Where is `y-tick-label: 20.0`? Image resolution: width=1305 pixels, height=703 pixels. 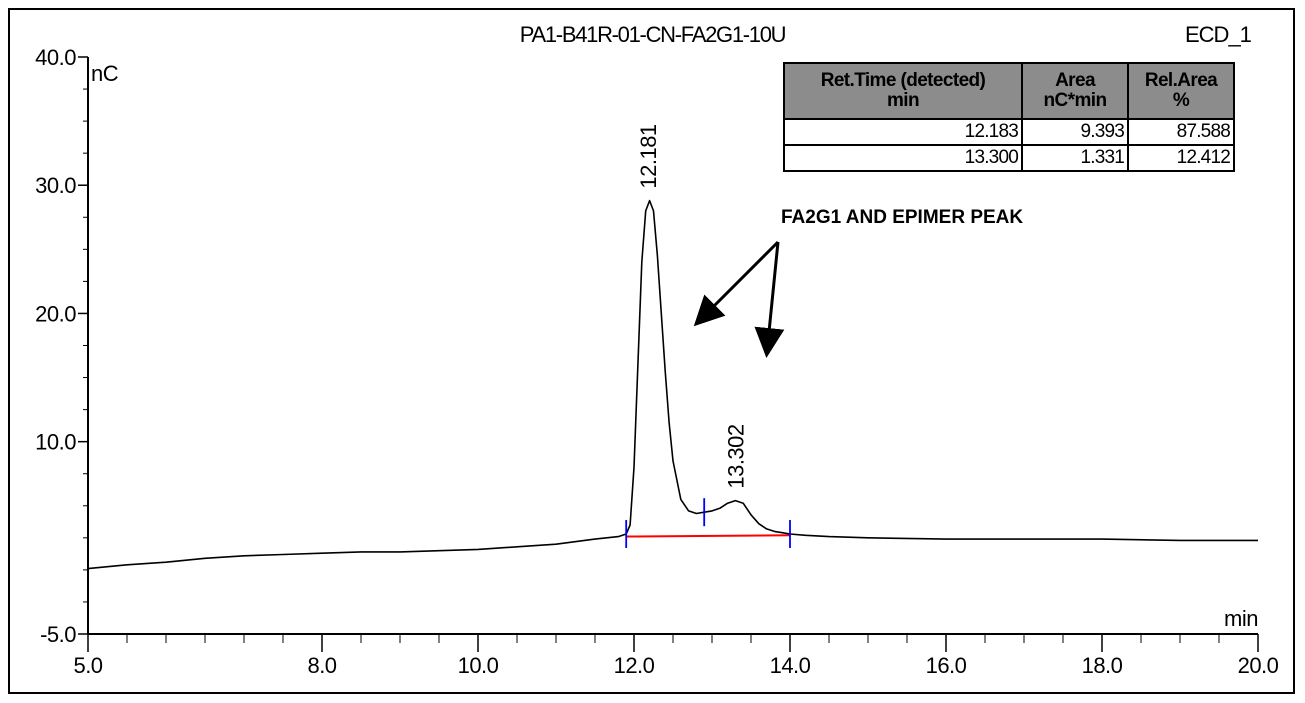 y-tick-label: 20.0 is located at coordinates (55, 313).